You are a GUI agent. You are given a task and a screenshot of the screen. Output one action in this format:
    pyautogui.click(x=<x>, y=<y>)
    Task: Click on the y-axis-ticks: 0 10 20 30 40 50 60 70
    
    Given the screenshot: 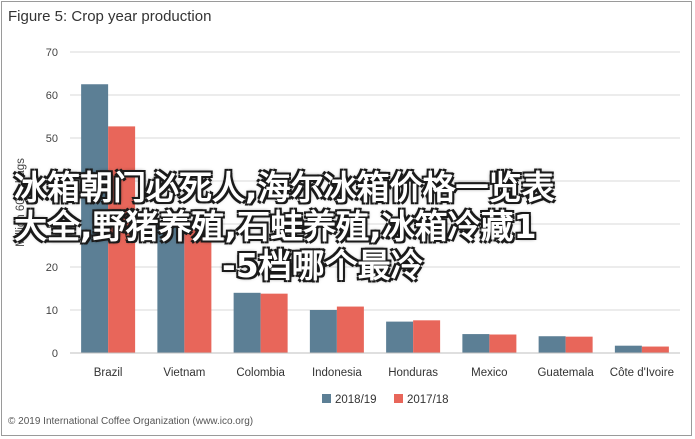 What is the action you would take?
    pyautogui.click(x=52, y=203)
    